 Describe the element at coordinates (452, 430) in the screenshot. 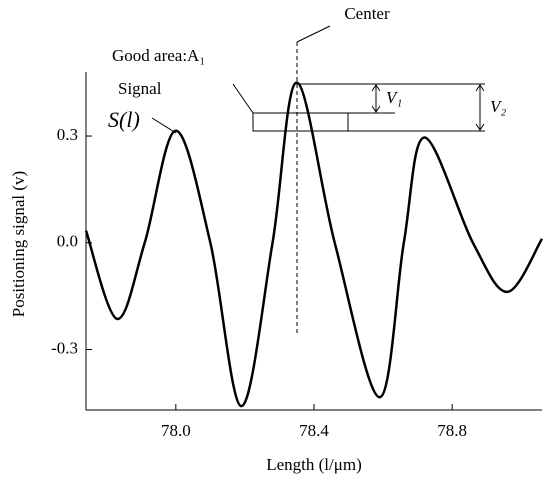

I see `x-tick-label: 78.8` at that location.